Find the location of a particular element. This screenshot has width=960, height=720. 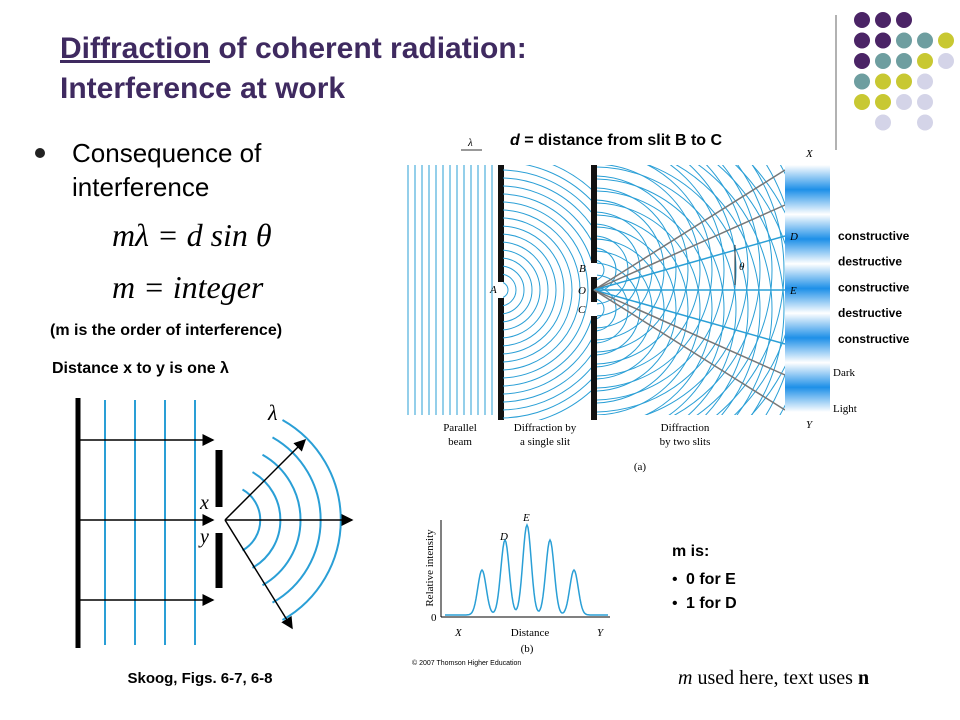

title: Diffraction of coherent radiation: is located at coordinates (293, 48).